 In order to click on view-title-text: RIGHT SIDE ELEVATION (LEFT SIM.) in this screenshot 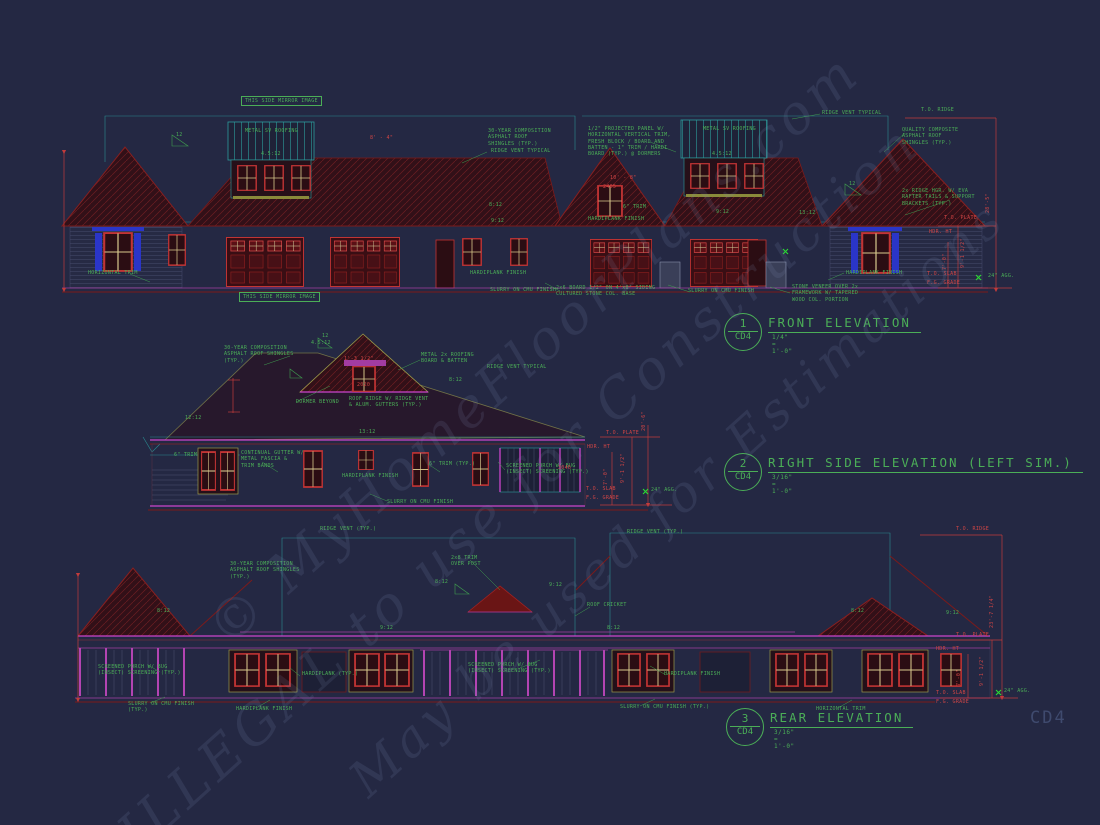, I will do `click(925, 464)`.